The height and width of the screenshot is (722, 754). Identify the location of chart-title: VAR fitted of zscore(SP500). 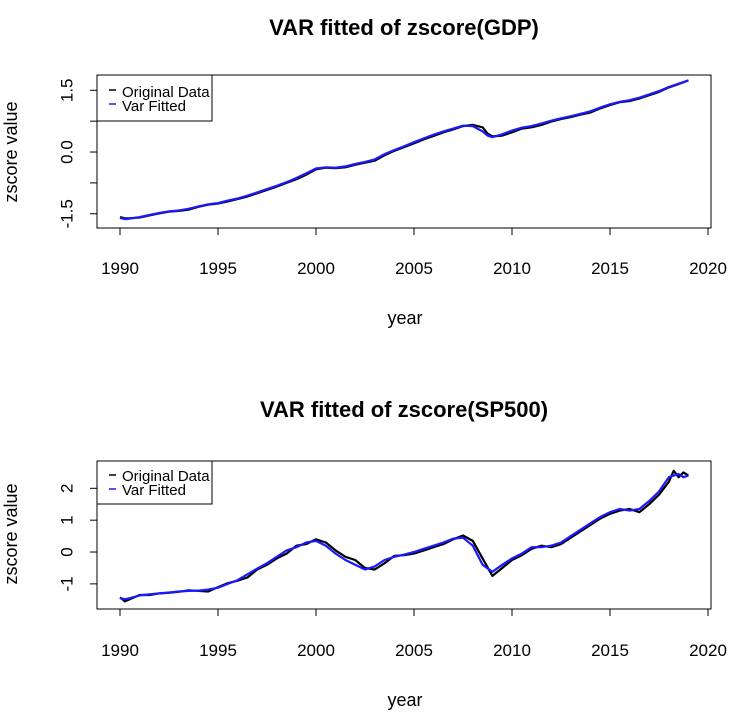
(404, 409).